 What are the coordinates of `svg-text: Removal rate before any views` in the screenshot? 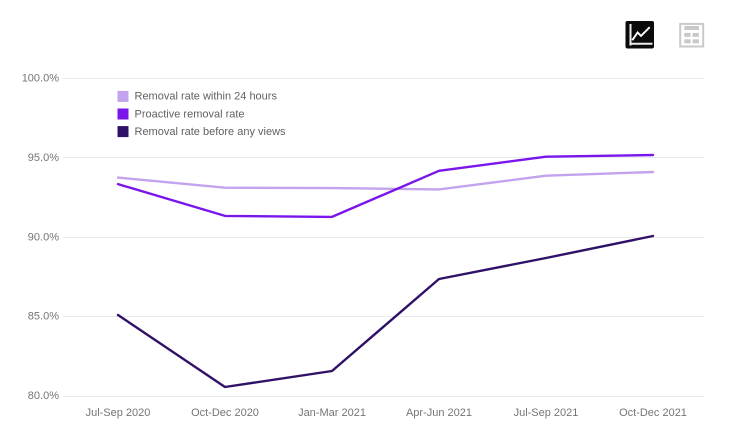 It's located at (211, 132).